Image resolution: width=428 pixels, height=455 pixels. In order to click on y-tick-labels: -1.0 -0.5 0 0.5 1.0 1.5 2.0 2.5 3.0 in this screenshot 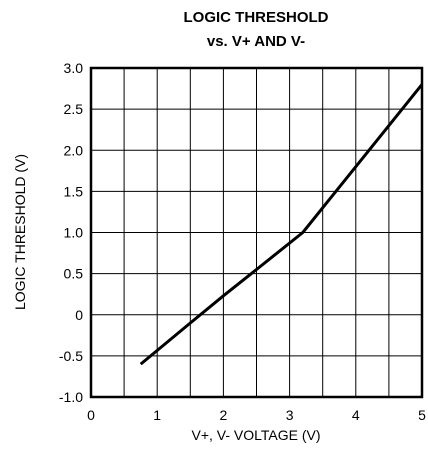, I will do `click(71, 232)`.